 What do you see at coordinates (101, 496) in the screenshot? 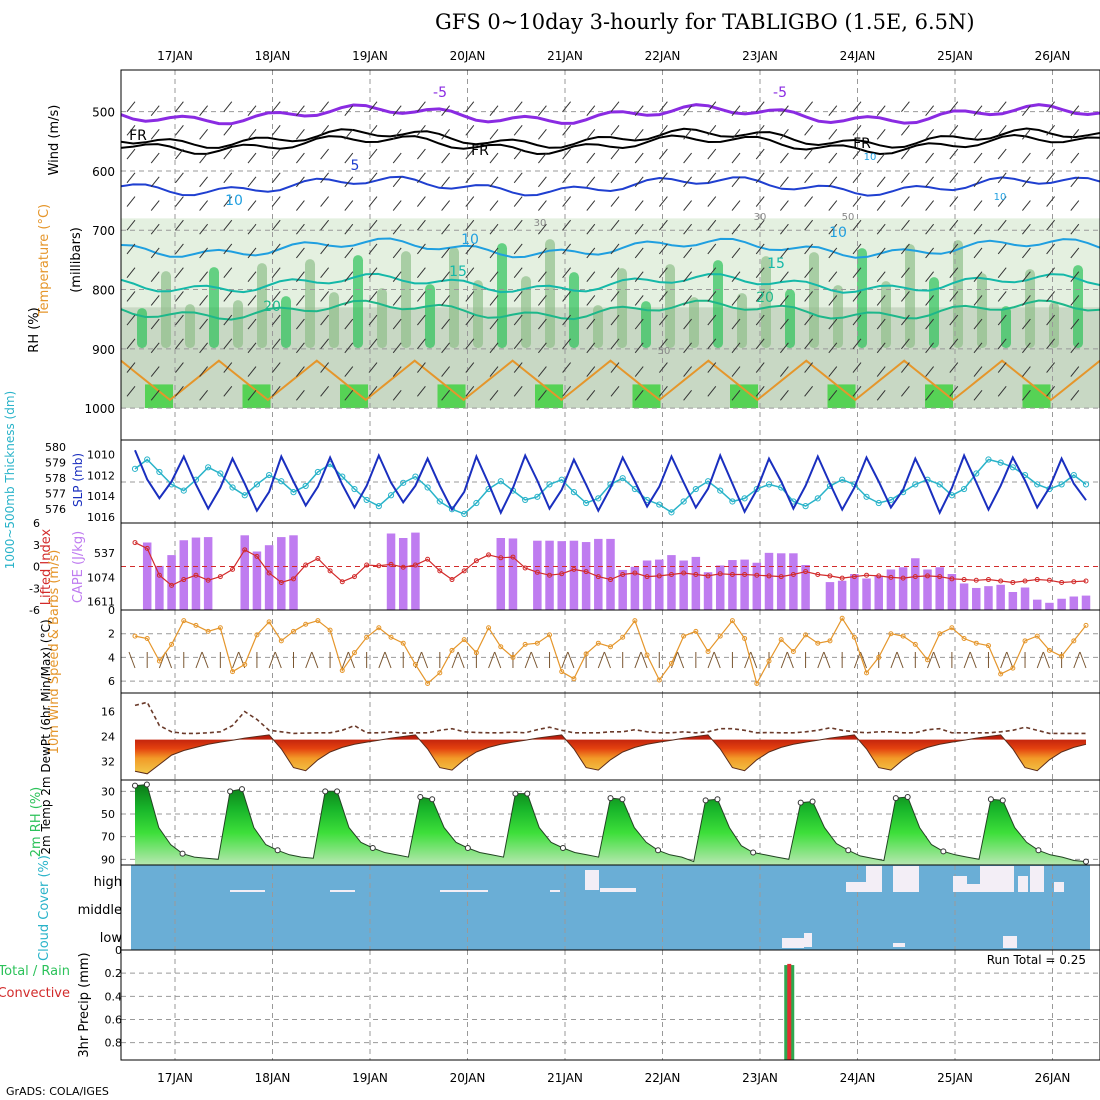
I see `slp-tick-label: 1014` at bounding box center [101, 496].